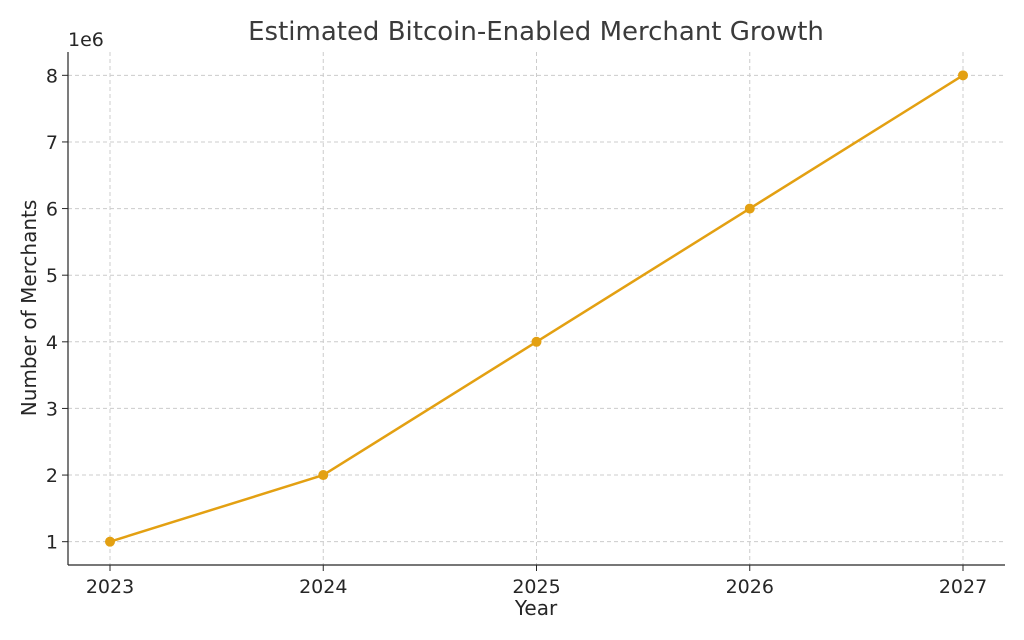 The width and height of the screenshot is (1024, 640). I want to click on x-tick-label: 2025, so click(536, 587).